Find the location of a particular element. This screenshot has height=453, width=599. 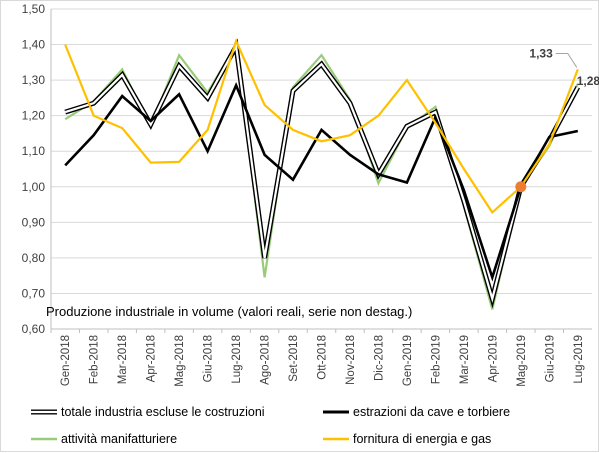

x-tick-label: Ago-2018 is located at coordinates (266, 360).